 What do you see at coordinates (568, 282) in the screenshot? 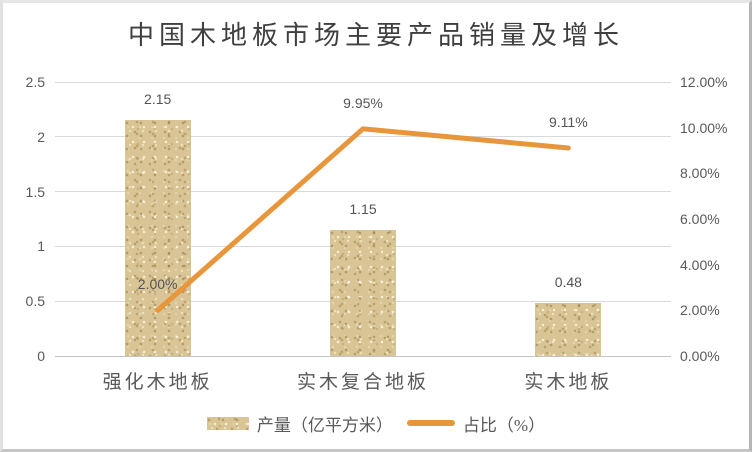
I see `bar-value-label: 0.48` at bounding box center [568, 282].